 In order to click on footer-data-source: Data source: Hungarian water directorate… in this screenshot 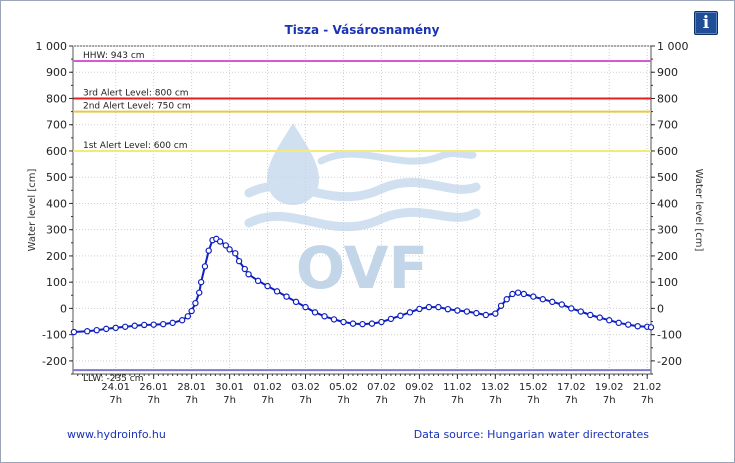, I will do `click(532, 434)`.